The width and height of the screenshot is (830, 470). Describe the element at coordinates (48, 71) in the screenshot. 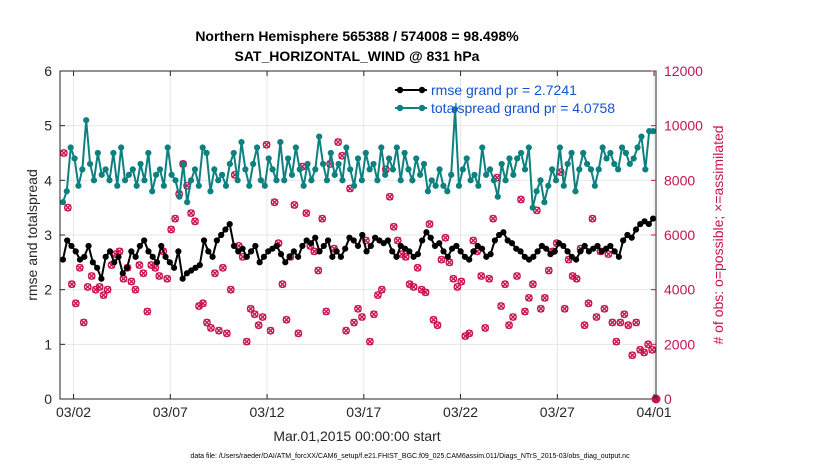

I see `left-tick-label-6: 6` at that location.